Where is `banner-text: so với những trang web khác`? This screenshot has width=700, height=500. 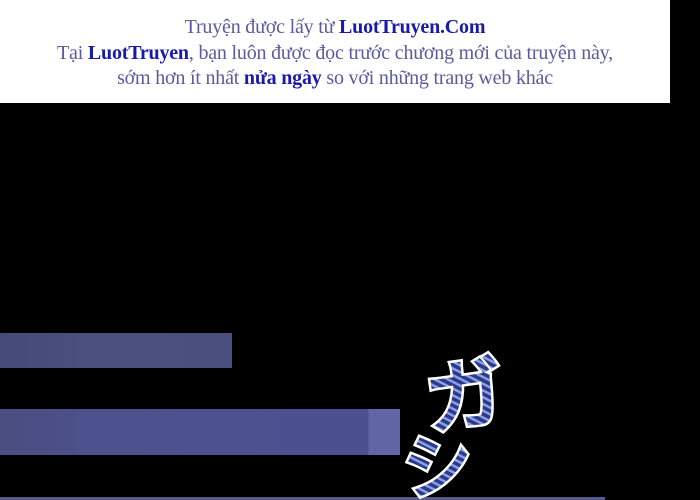 banner-text: so với những trang web khác is located at coordinates (437, 78).